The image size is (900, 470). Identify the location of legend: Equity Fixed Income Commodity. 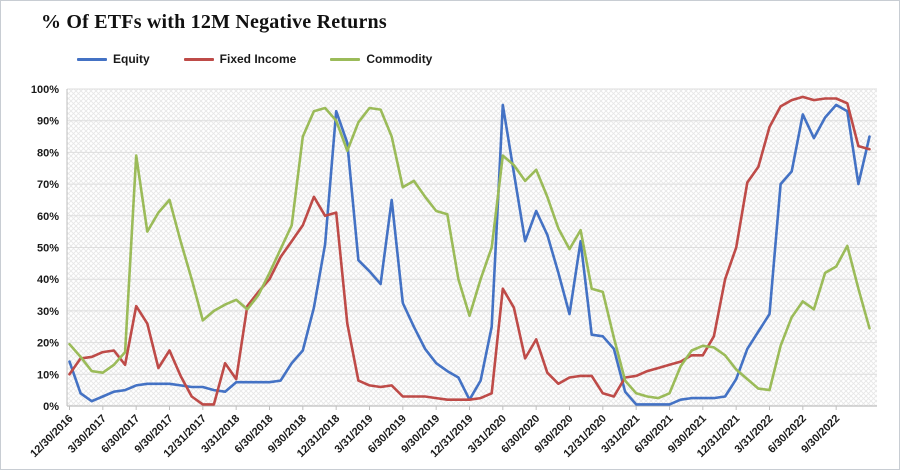
(254, 59).